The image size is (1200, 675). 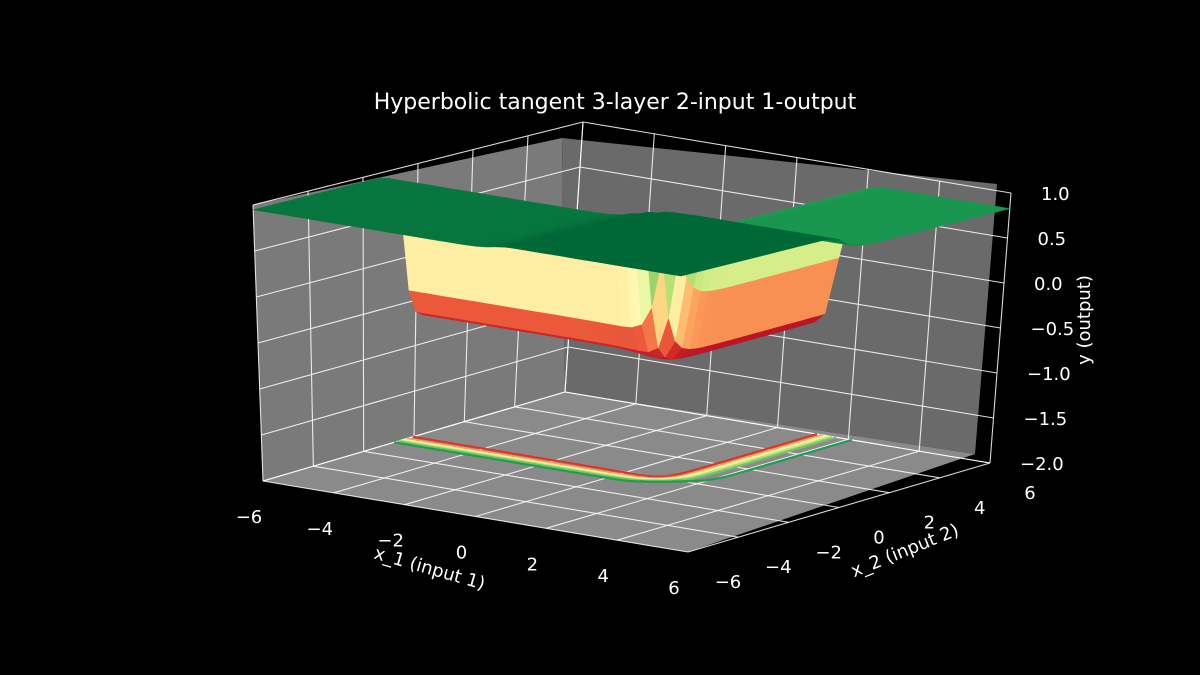 I want to click on y-tick-labels: −6 −4 −2 0 2 4 6, so click(x=875, y=538).